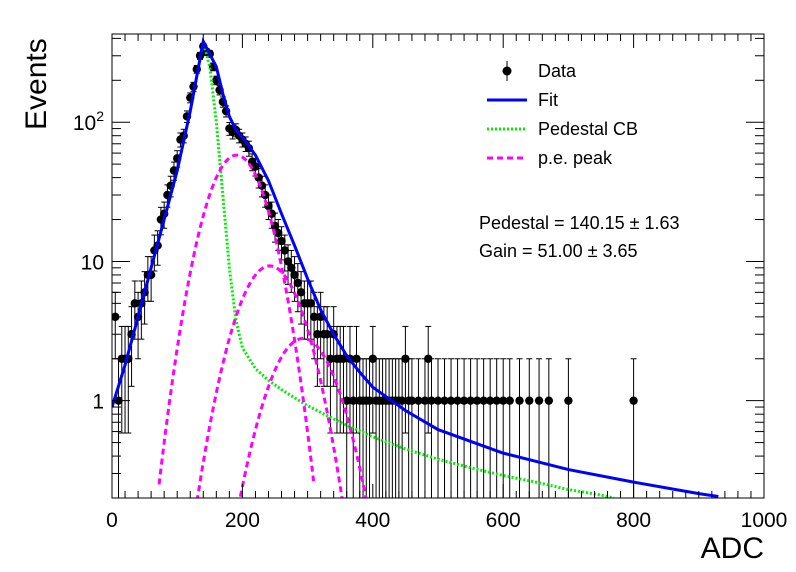  I want to click on legend-label-pe-peak: p.e. peak, so click(575, 158).